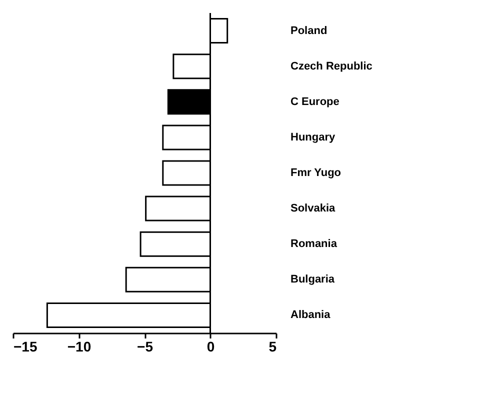  I want to click on x-tick-label: 5, so click(272, 346).